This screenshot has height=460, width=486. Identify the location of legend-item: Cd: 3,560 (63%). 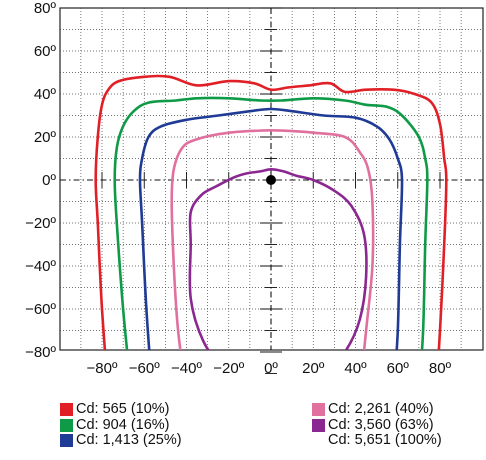
(377, 425).